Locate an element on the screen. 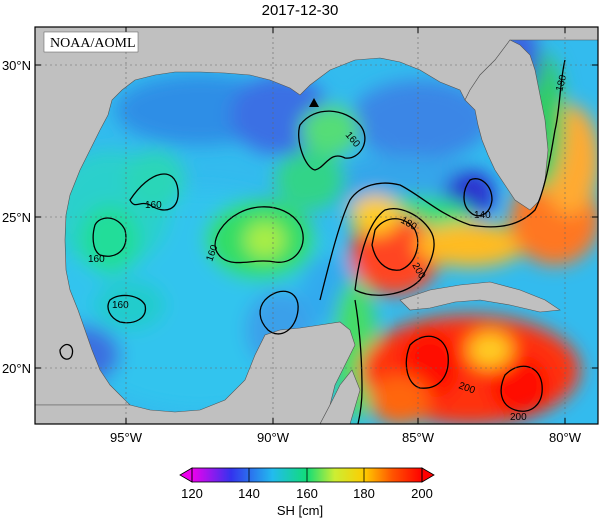 Image resolution: width=600 pixels, height=524 pixels. lon-tick-label: 95°W is located at coordinates (126, 437).